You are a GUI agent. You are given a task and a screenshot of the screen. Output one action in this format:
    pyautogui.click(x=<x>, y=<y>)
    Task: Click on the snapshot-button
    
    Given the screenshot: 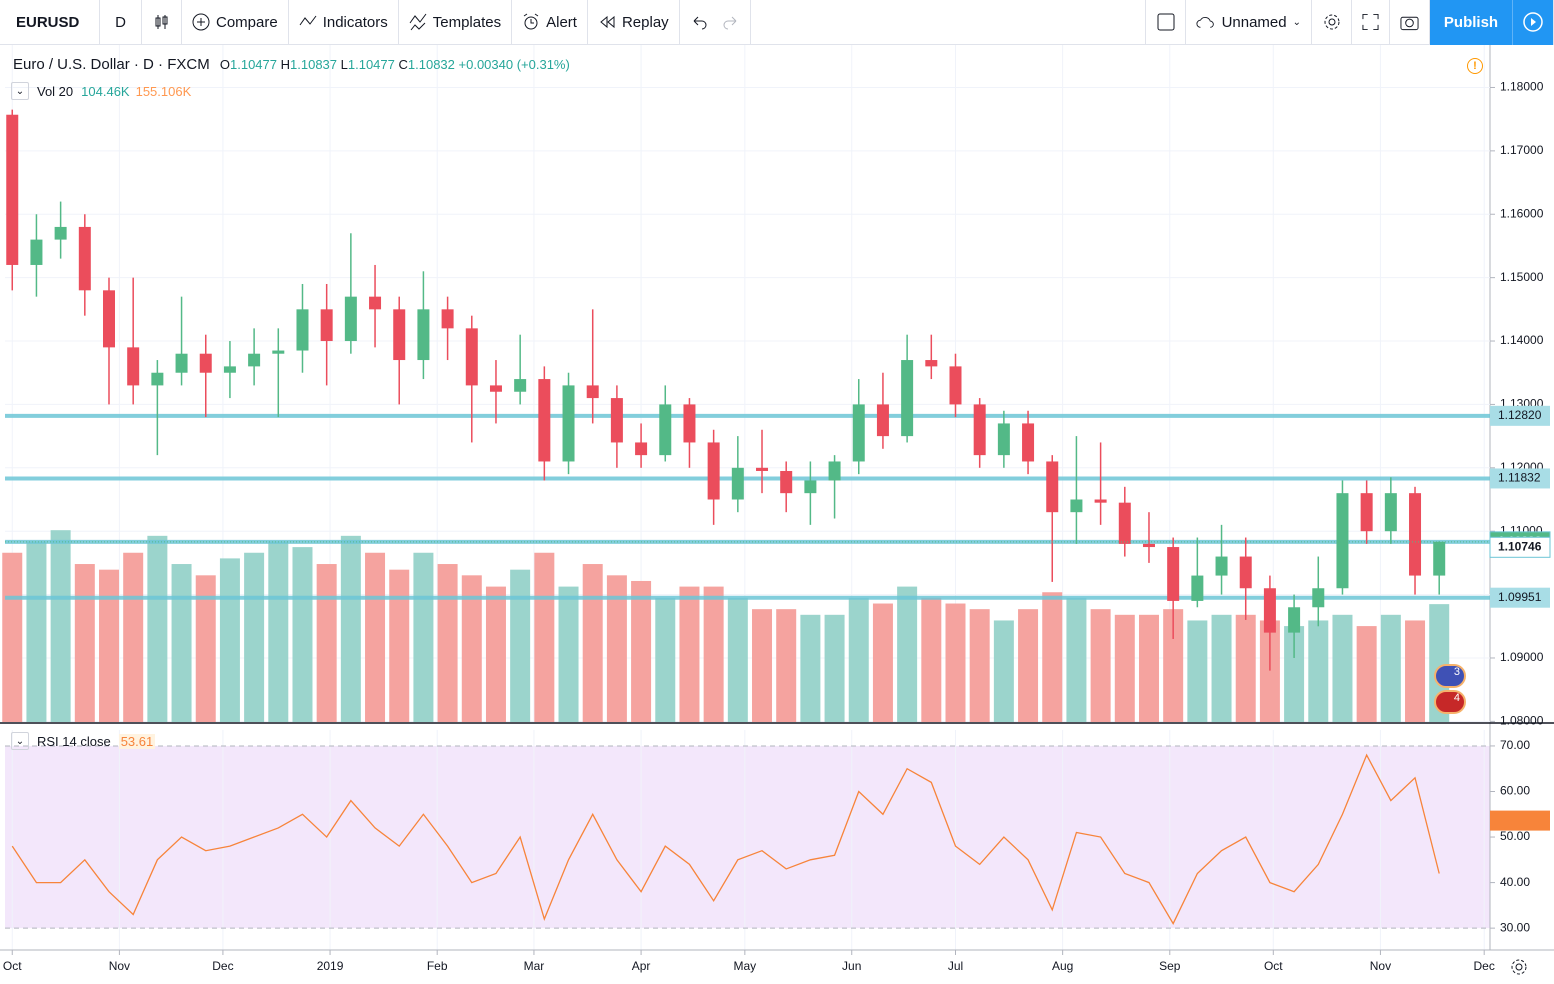 What is the action you would take?
    pyautogui.click(x=1410, y=22)
    